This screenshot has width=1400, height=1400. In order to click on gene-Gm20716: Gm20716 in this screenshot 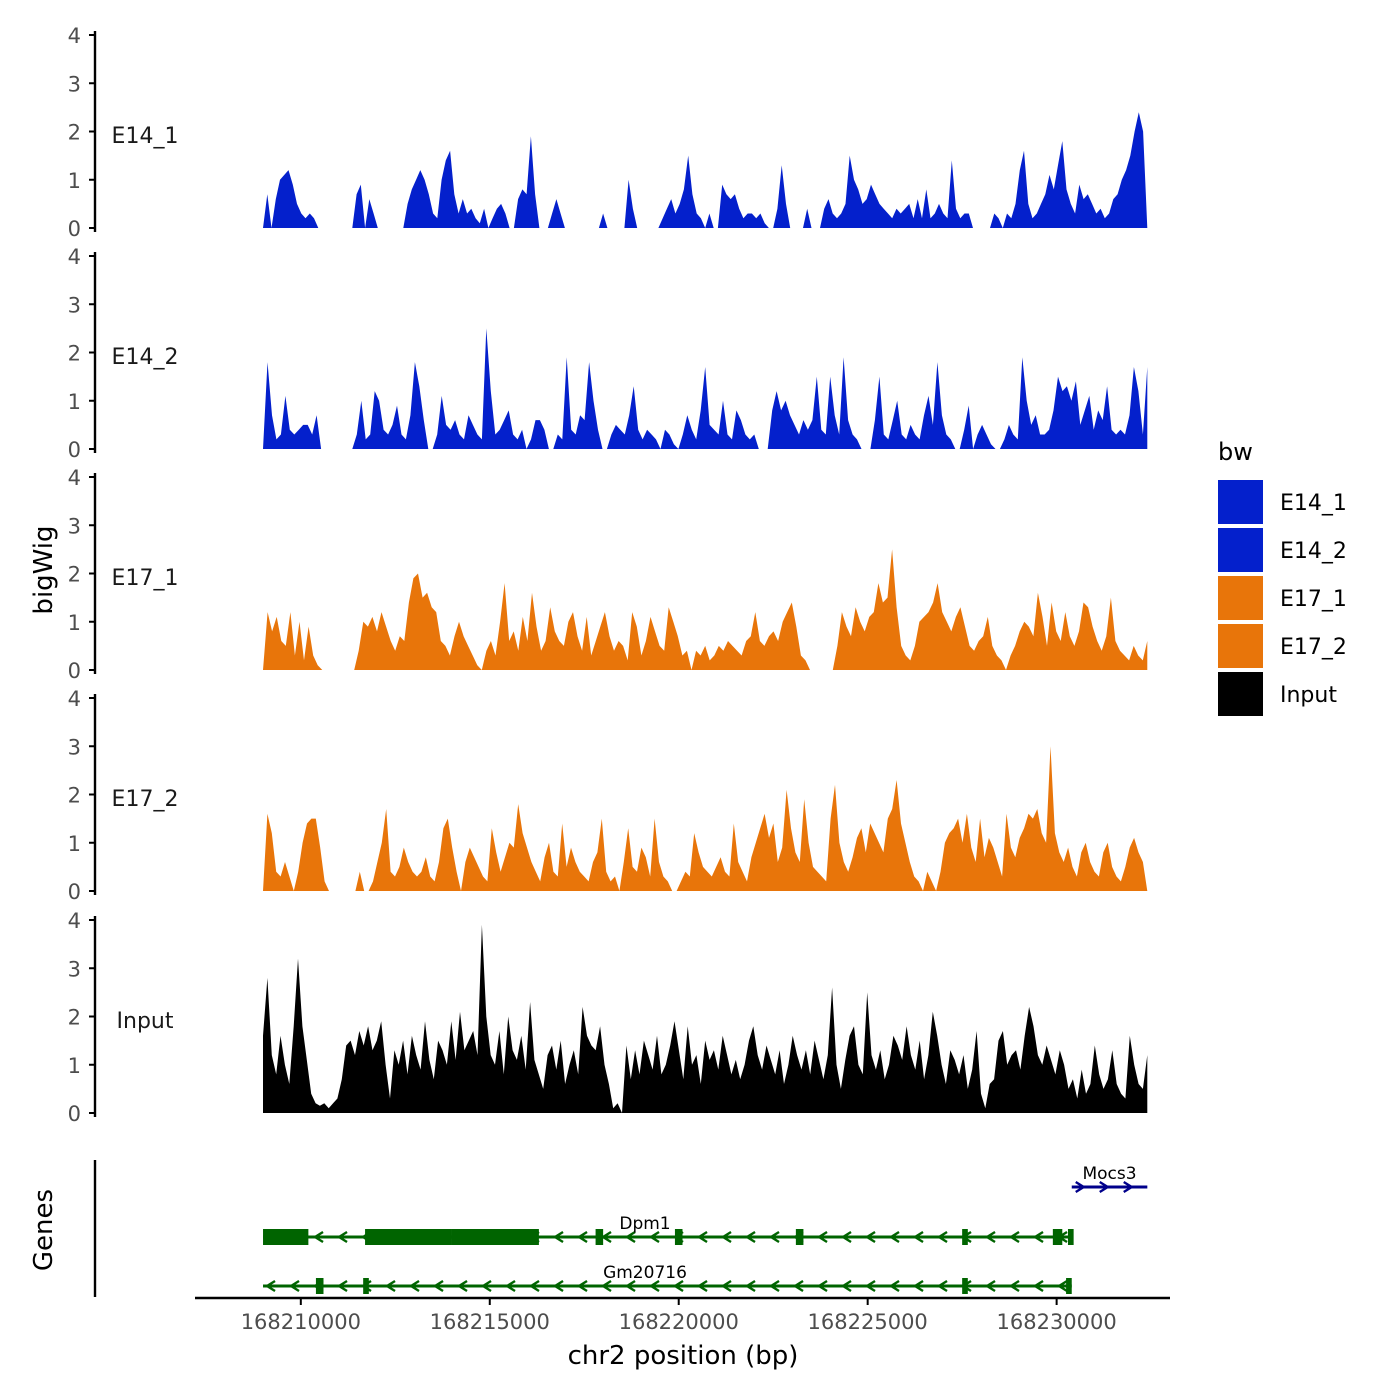, I will do `click(667, 1278)`.